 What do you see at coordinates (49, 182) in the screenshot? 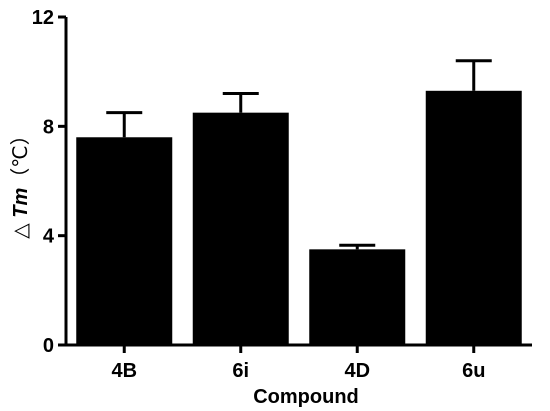
I see `y-axis-ticks: 0 4 8 12` at bounding box center [49, 182].